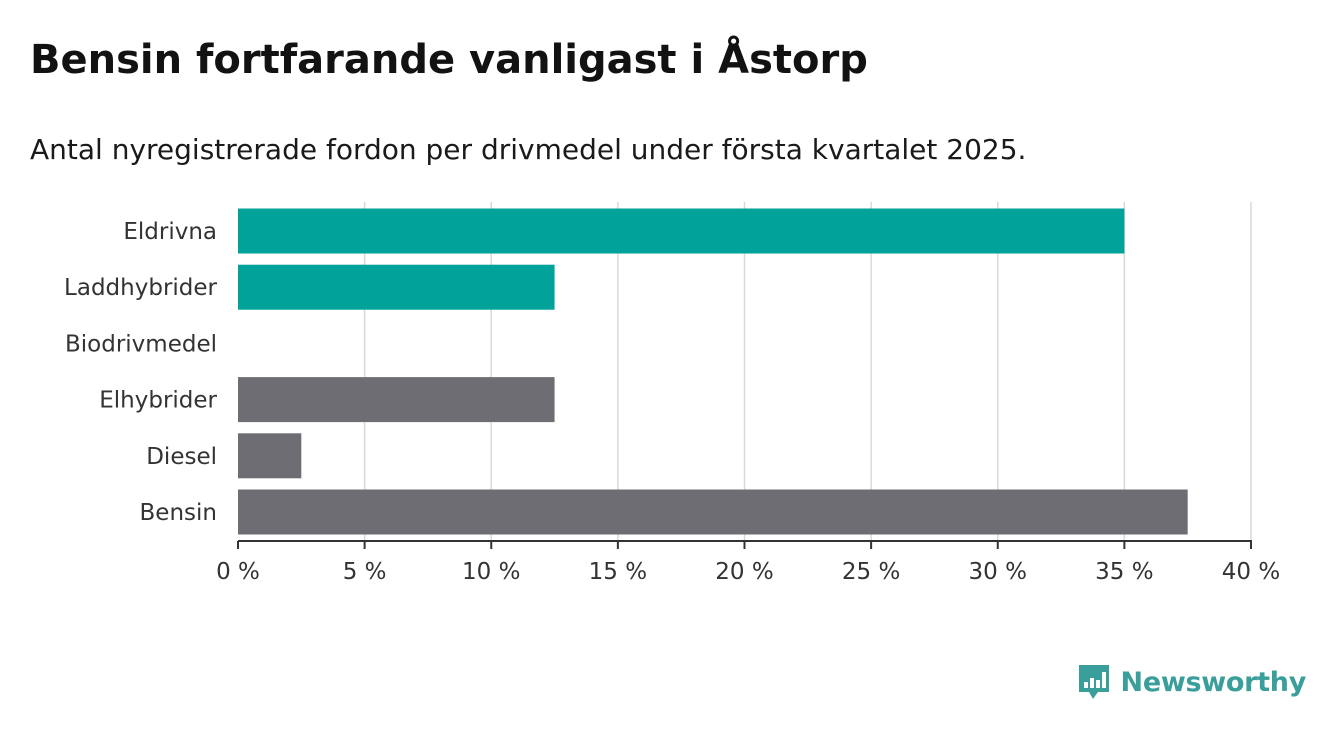 The height and width of the screenshot is (733, 1340). What do you see at coordinates (158, 401) in the screenshot?
I see `category-label: Elhybrider` at bounding box center [158, 401].